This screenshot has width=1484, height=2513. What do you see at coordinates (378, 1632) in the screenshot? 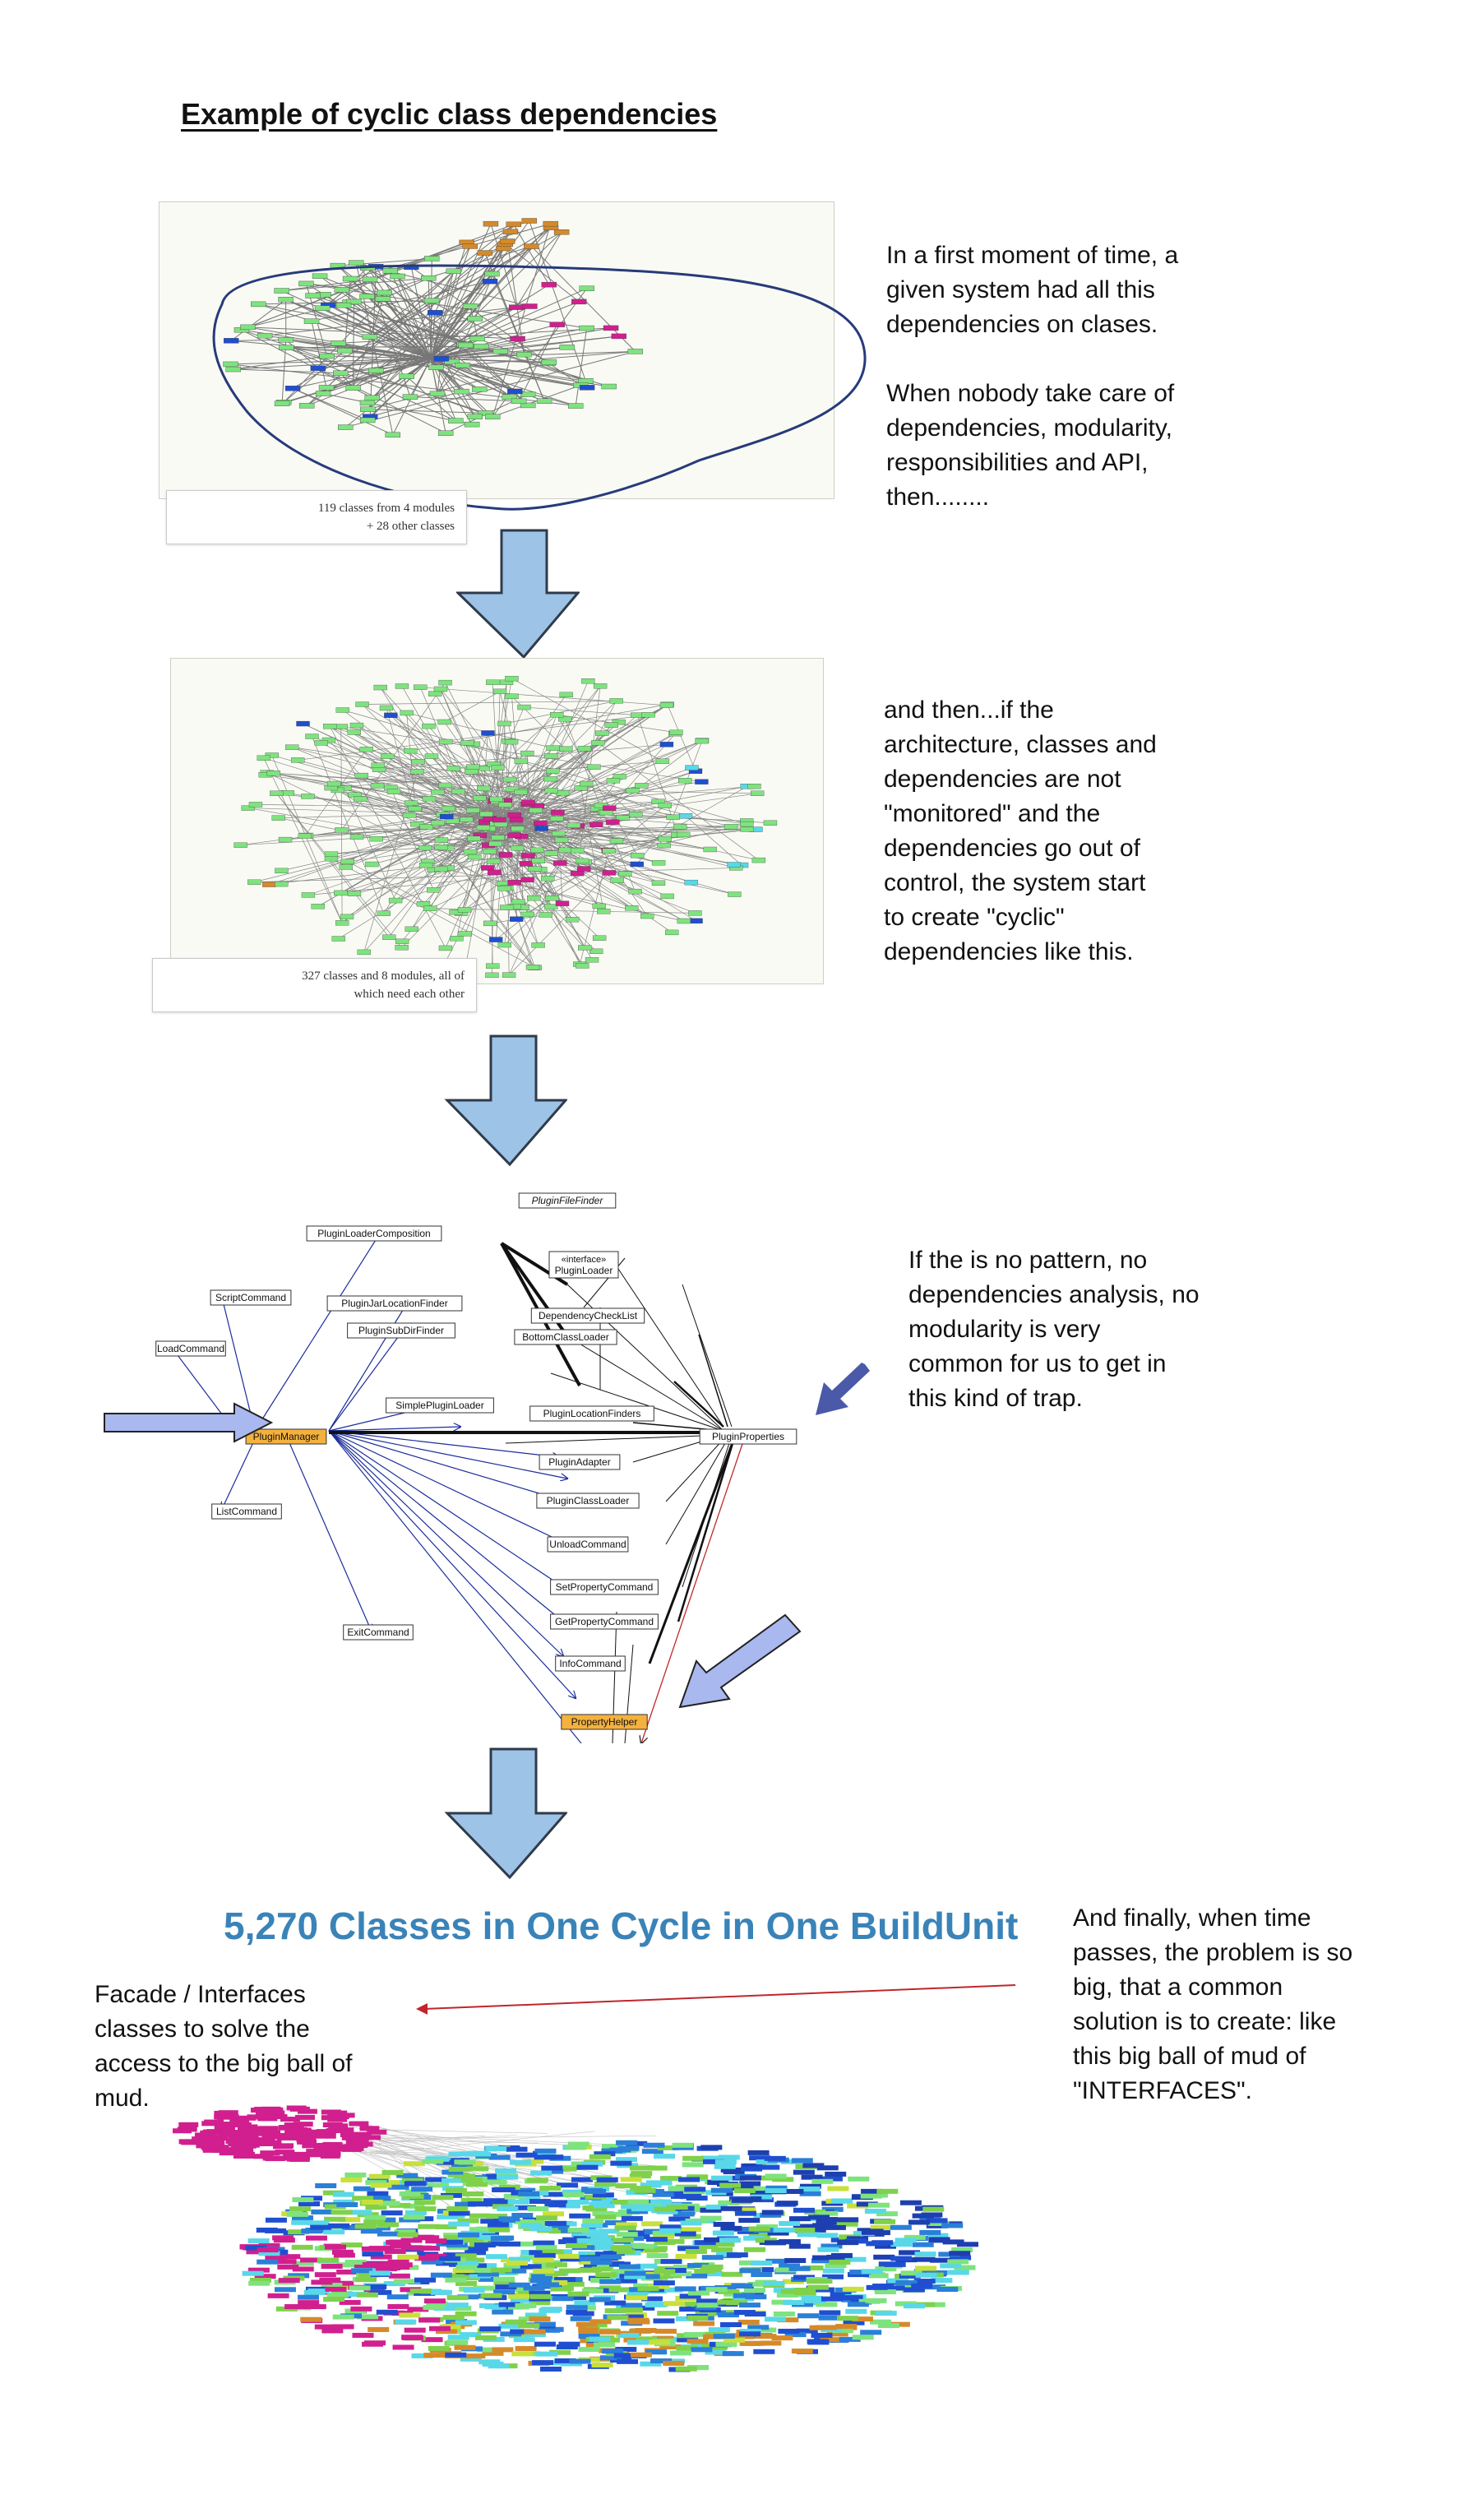
I see `uml-node-exit-command: ExitCommand` at bounding box center [378, 1632].